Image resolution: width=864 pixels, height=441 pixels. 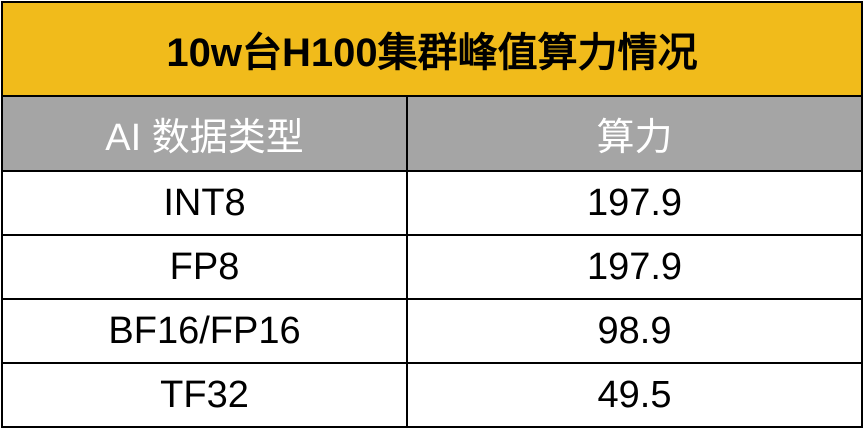 I want to click on table-cell: FP8, so click(x=204, y=267).